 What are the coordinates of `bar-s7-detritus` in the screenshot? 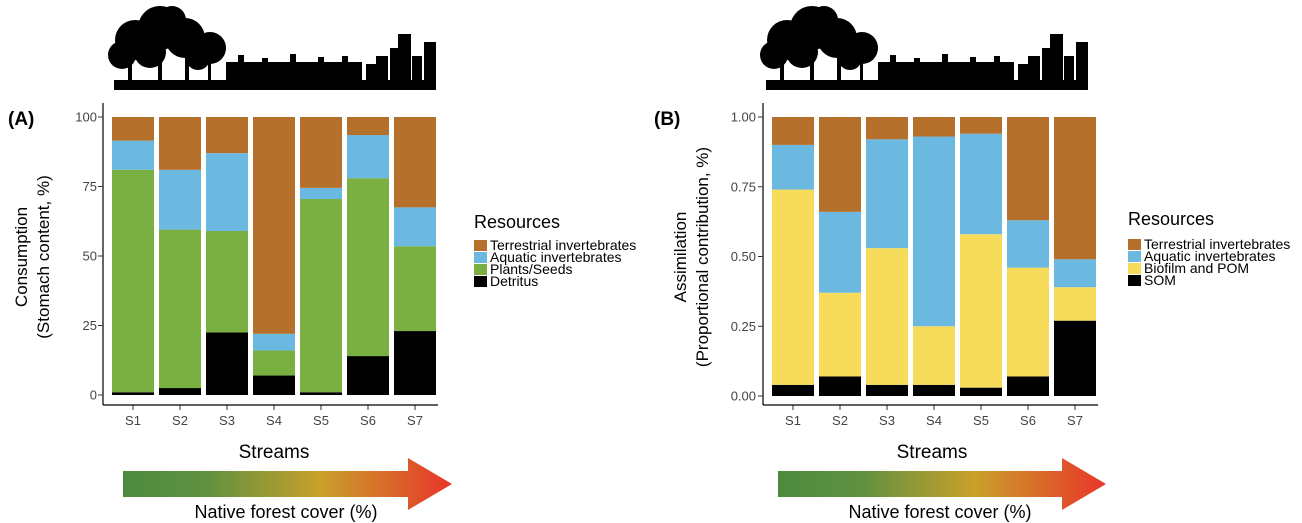 It's located at (415, 363).